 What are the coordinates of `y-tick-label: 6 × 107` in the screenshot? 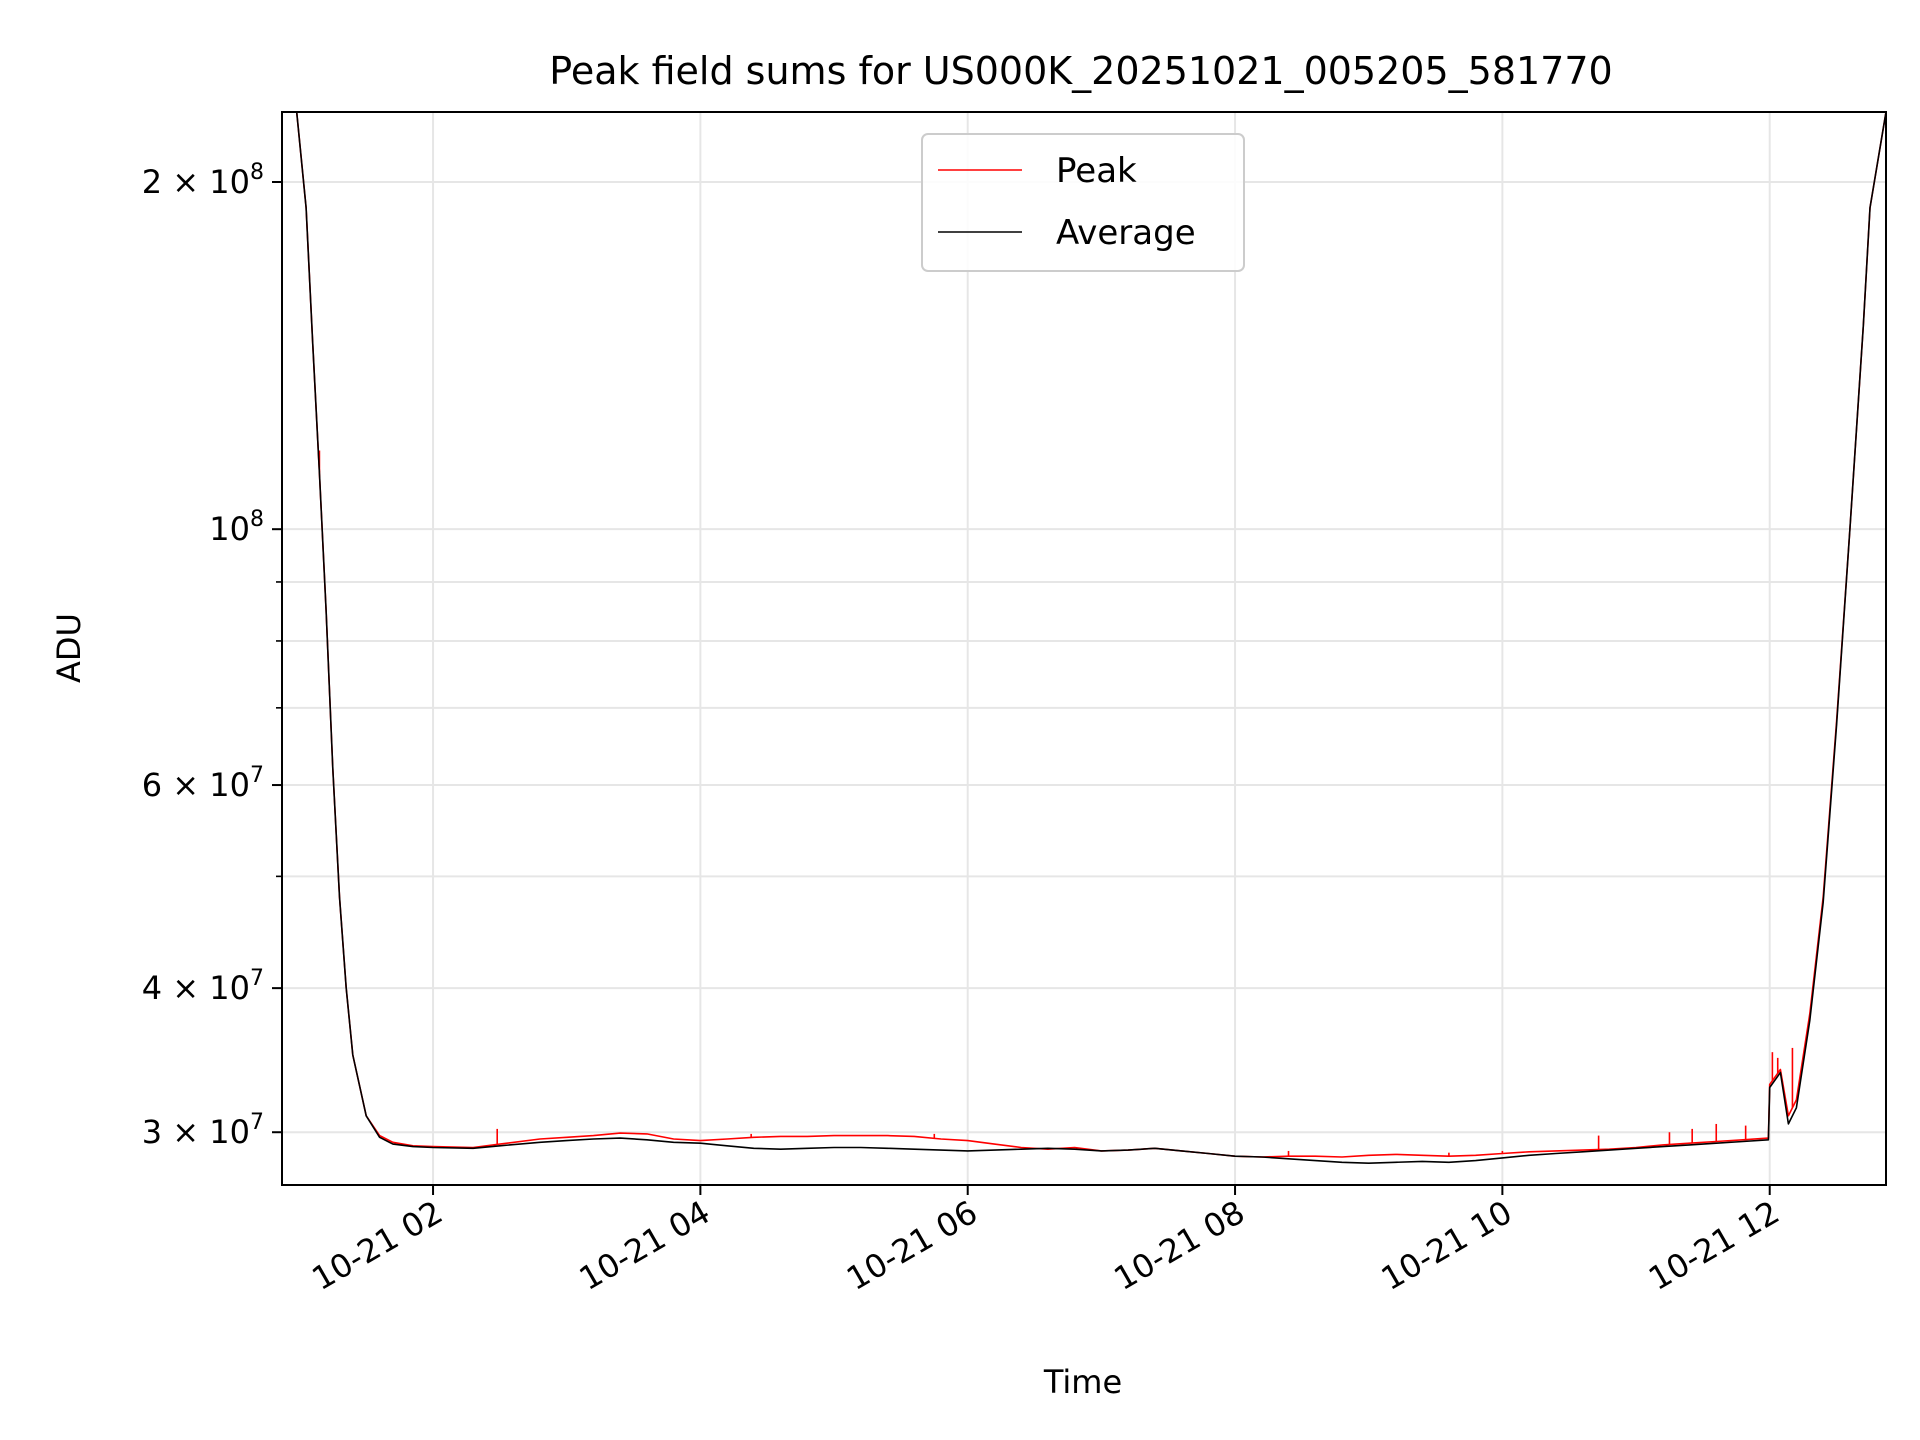 It's located at (203, 783).